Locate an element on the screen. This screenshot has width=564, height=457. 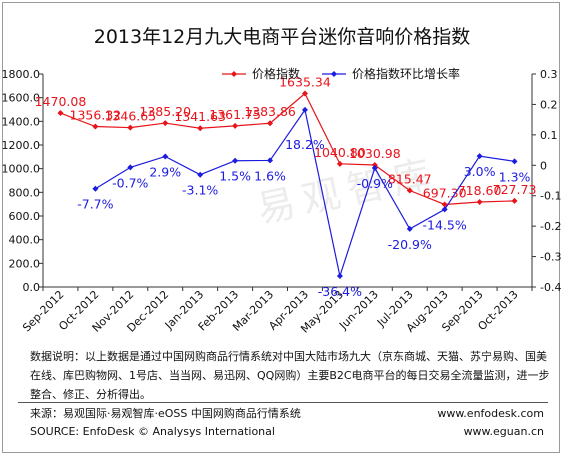
y-right-tick-label: -0.3 is located at coordinates (550, 257).